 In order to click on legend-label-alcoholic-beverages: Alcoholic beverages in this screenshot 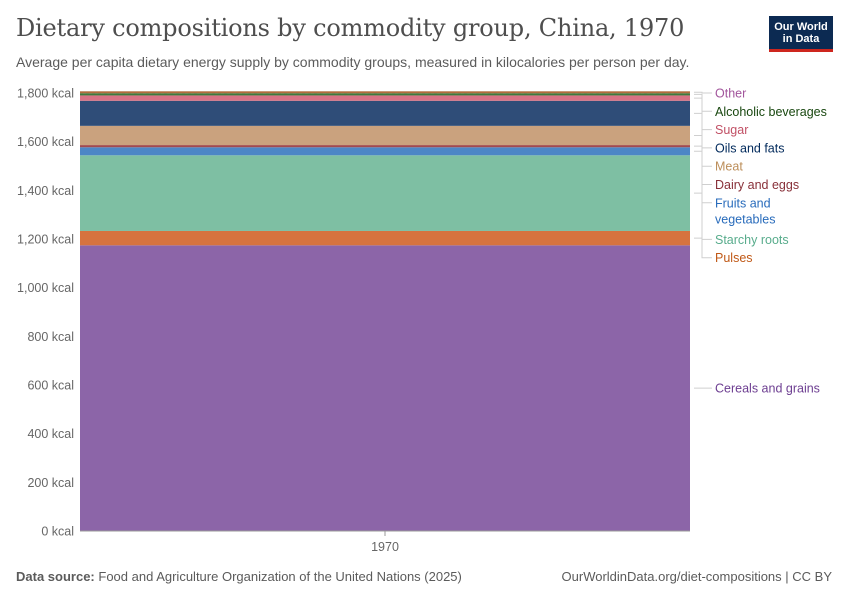, I will do `click(771, 112)`.